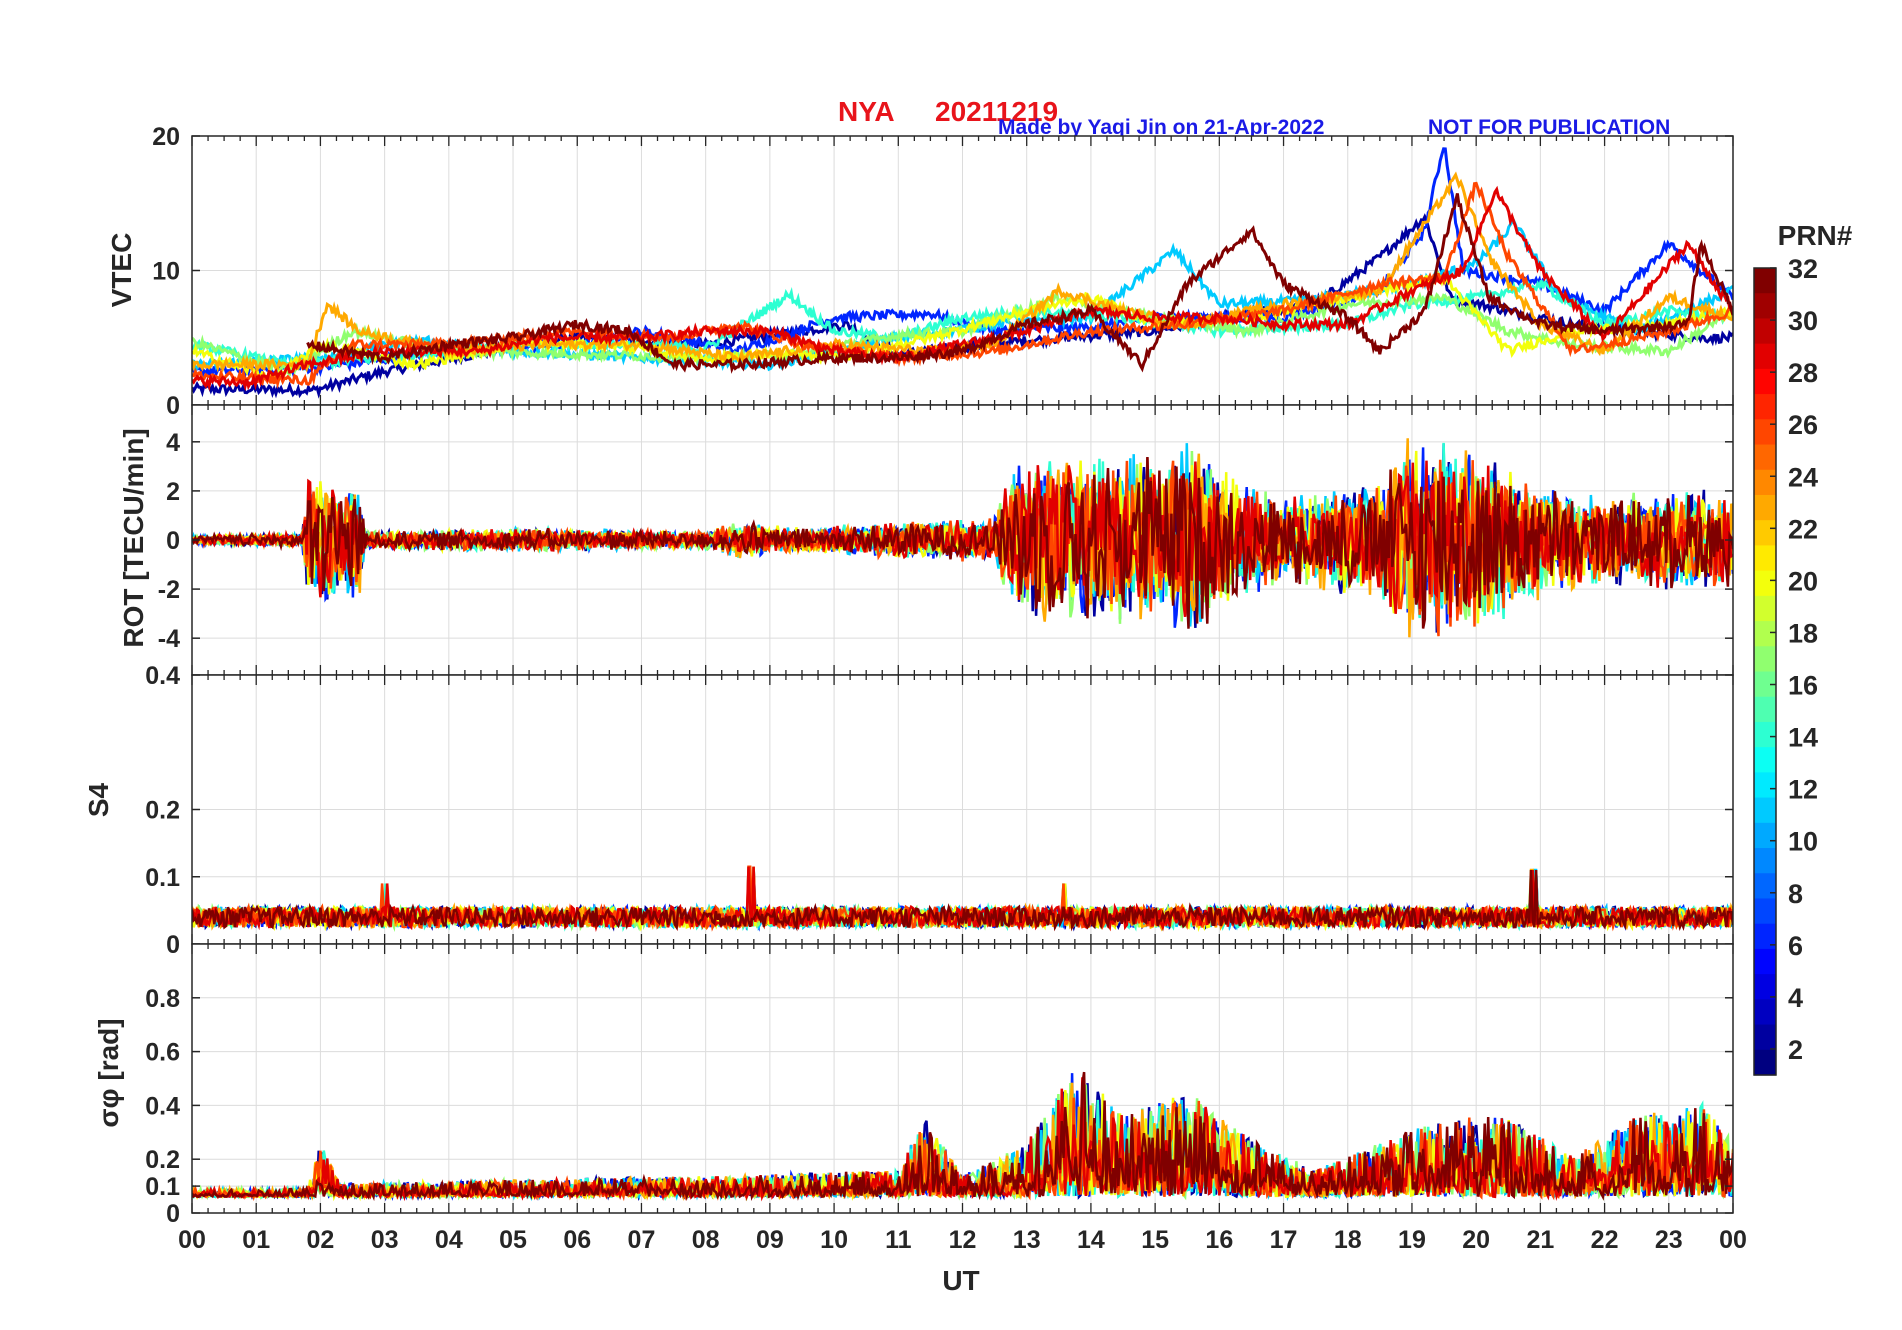 The width and height of the screenshot is (1902, 1330). Describe the element at coordinates (169, 639) in the screenshot. I see `rot-ytick-label: -4` at that location.